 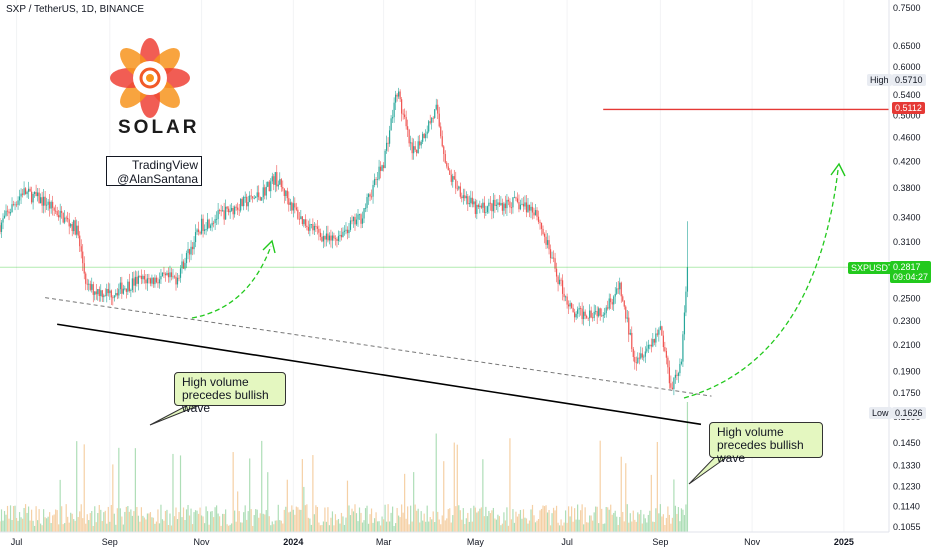 What do you see at coordinates (909, 80) in the screenshot?
I see `high-value: 0.5710` at bounding box center [909, 80].